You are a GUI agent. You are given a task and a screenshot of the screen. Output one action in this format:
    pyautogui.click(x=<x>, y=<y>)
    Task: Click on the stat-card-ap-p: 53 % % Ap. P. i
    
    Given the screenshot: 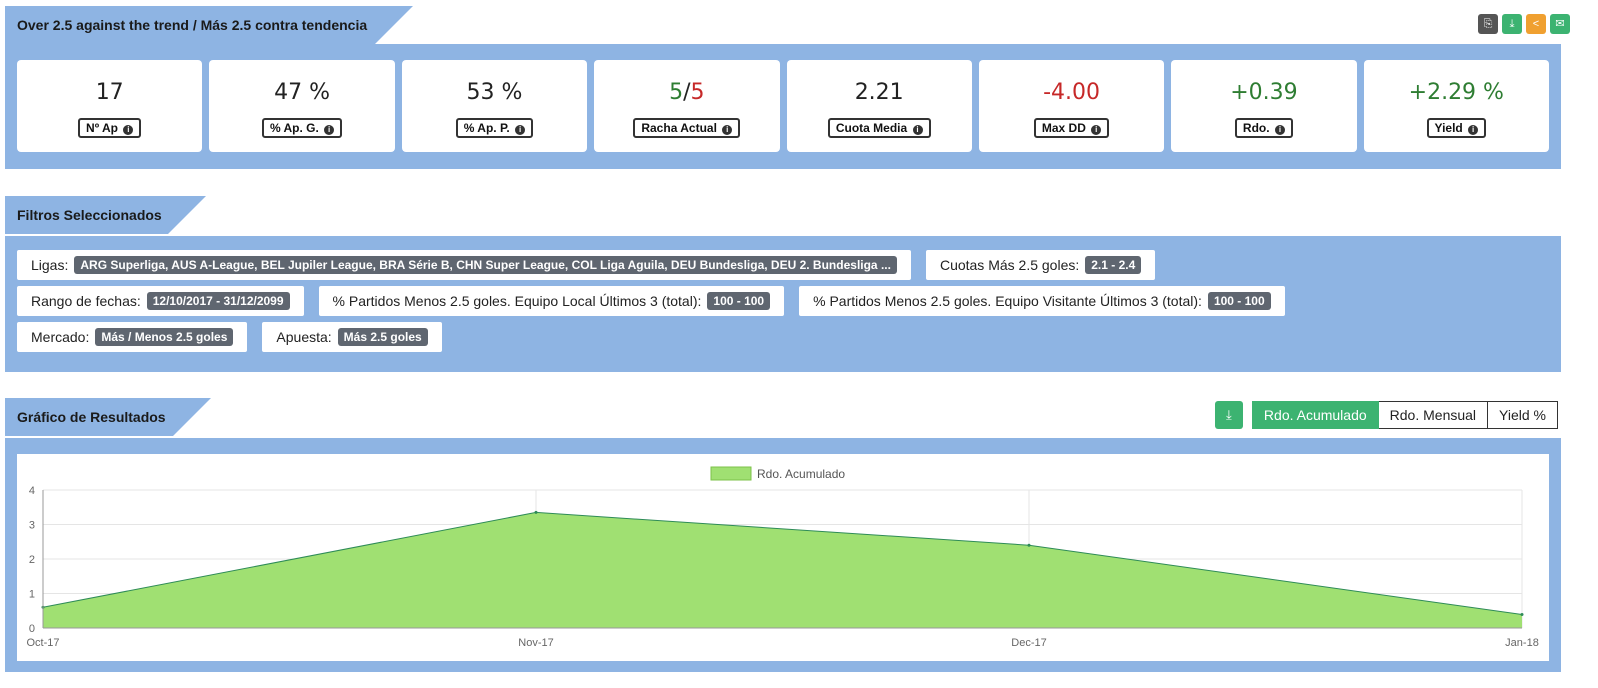 What is the action you would take?
    pyautogui.click(x=494, y=106)
    